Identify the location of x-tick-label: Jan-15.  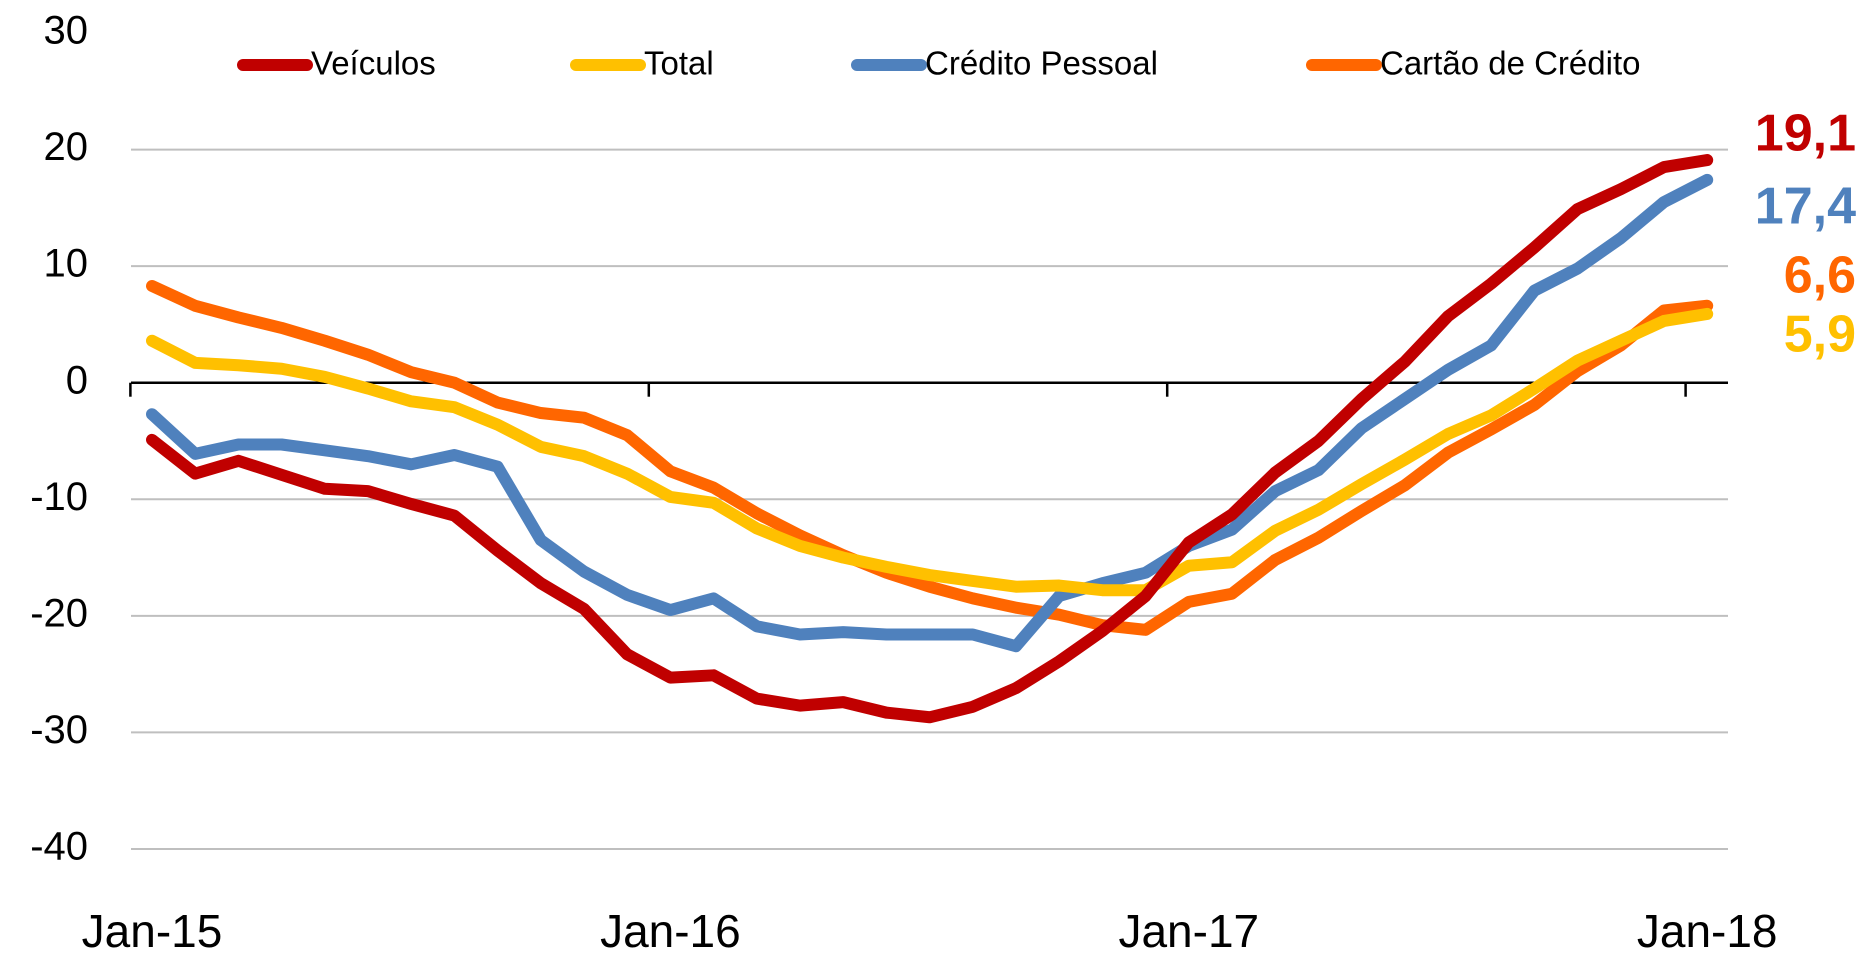
(152, 931).